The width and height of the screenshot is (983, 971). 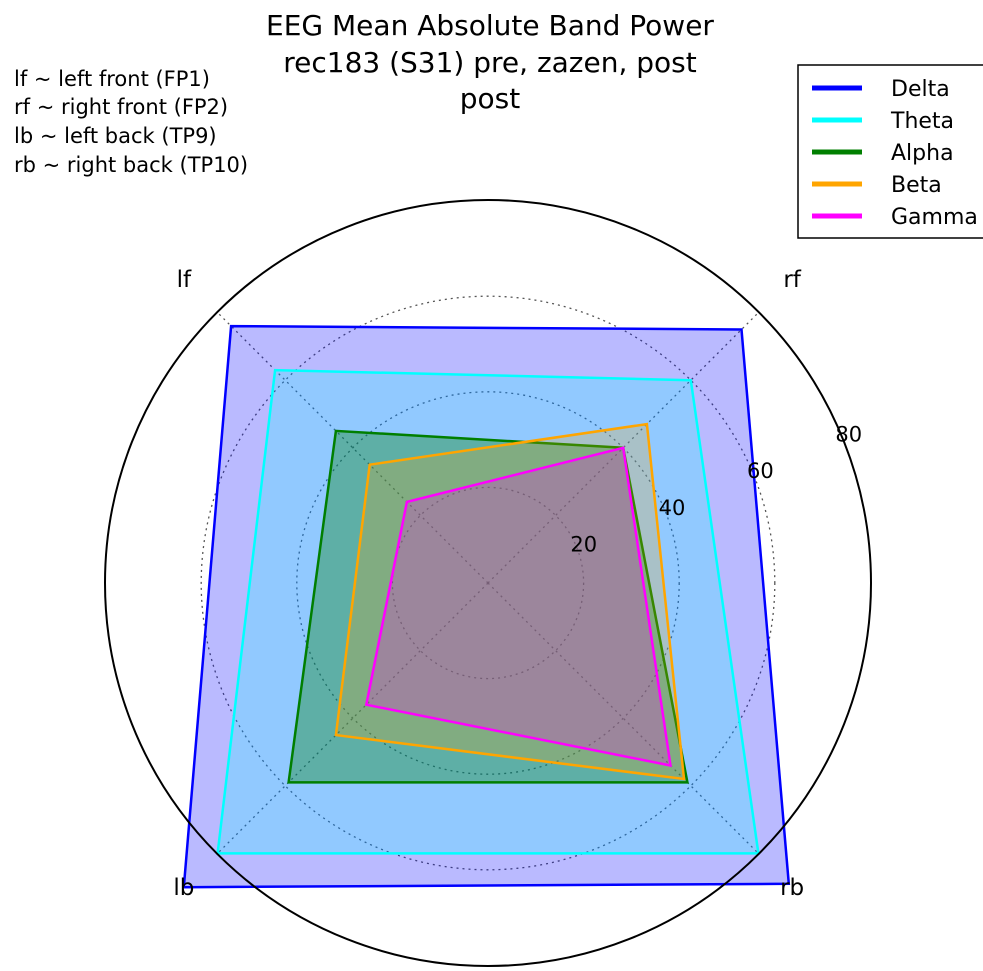 I want to click on chart-title-line-1: EEG Mean Absolute Band Power, so click(x=490, y=25).